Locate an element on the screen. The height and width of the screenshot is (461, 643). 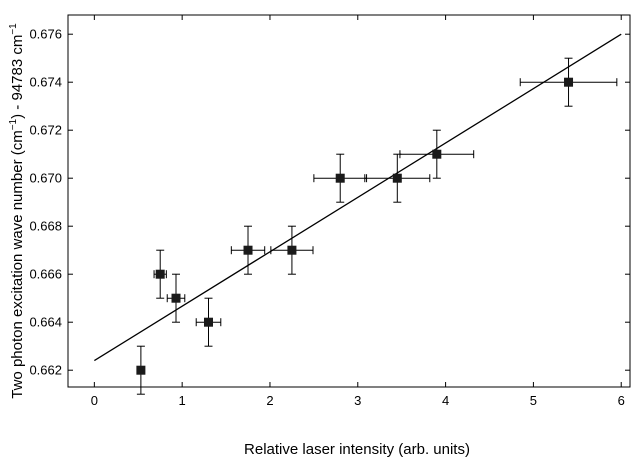
y-axis-label-part-1: Two photon excitation wave number (cm is located at coordinates (17, 264).